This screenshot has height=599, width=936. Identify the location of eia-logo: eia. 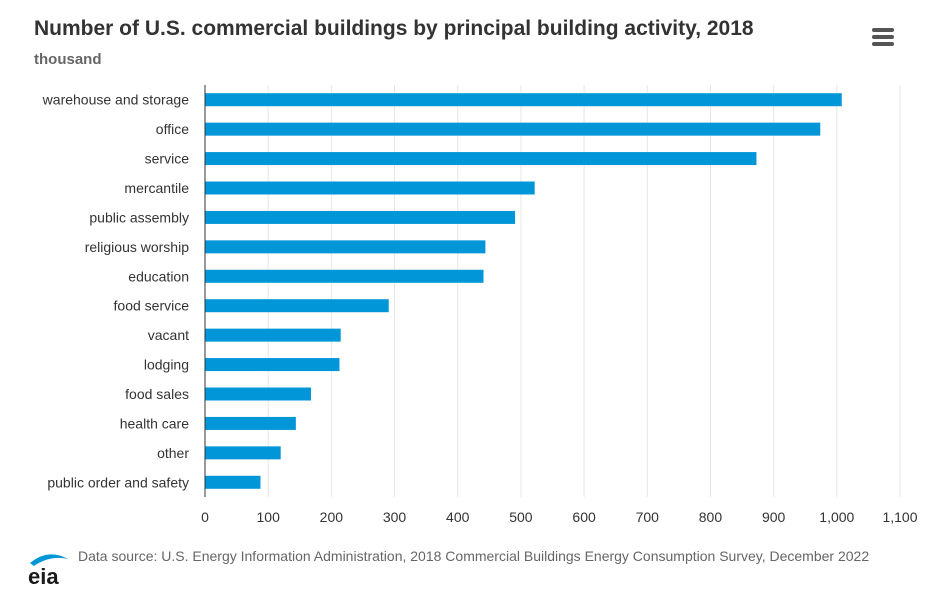
(49, 569).